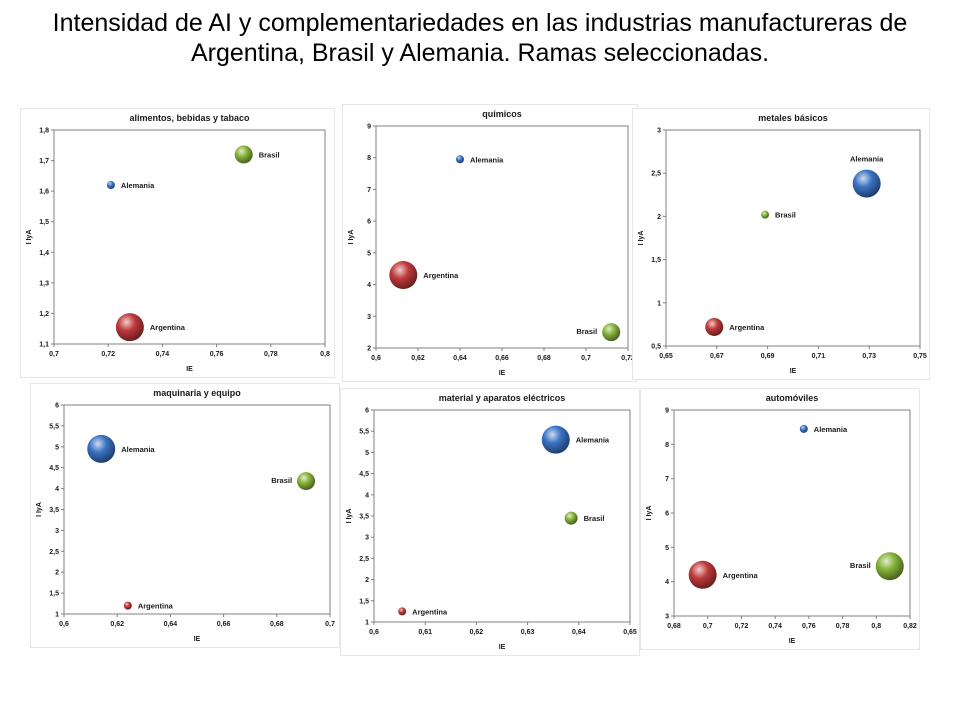 The width and height of the screenshot is (960, 720). Describe the element at coordinates (376, 358) in the screenshot. I see `x-tick-label: 0,6` at that location.